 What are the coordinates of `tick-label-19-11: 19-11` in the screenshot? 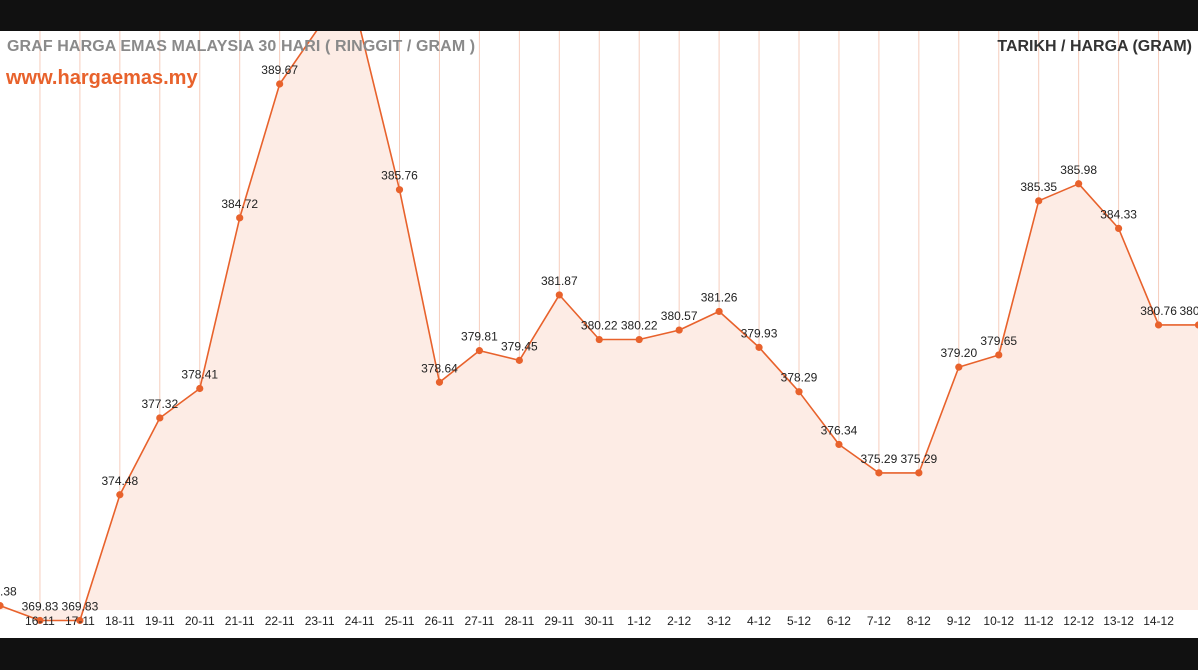 It's located at (160, 621).